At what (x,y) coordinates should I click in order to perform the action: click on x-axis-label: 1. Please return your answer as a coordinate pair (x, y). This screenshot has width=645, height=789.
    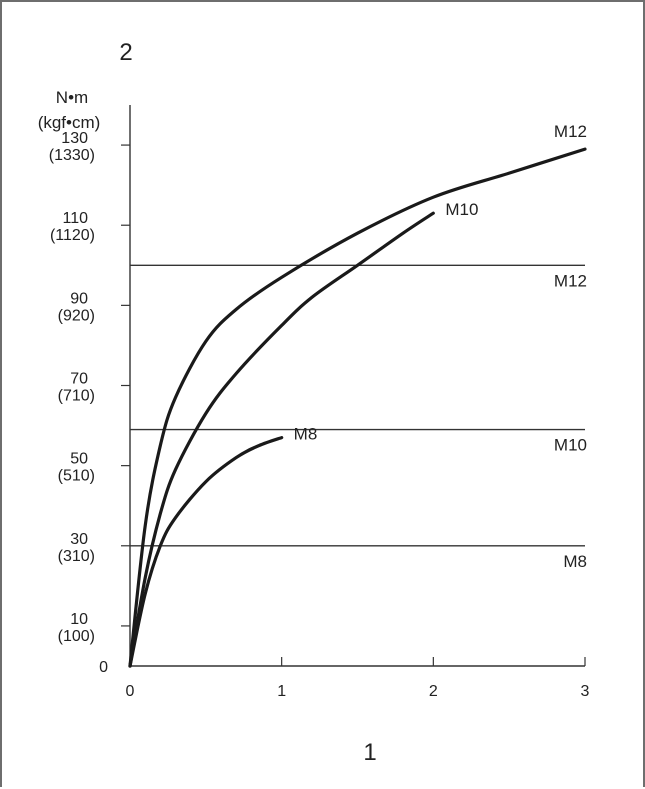
    Looking at the image, I should click on (369, 752).